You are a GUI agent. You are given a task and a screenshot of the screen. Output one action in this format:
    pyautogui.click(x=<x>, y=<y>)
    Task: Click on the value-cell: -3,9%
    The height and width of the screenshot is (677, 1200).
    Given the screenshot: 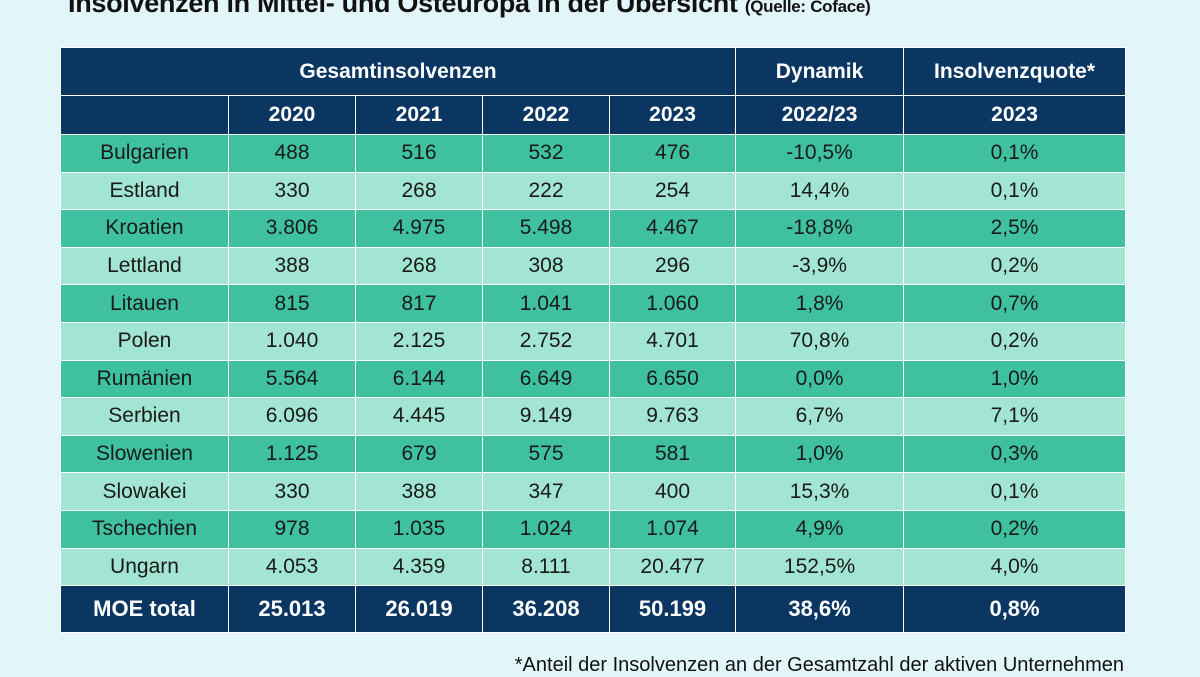 What is the action you would take?
    pyautogui.click(x=820, y=266)
    